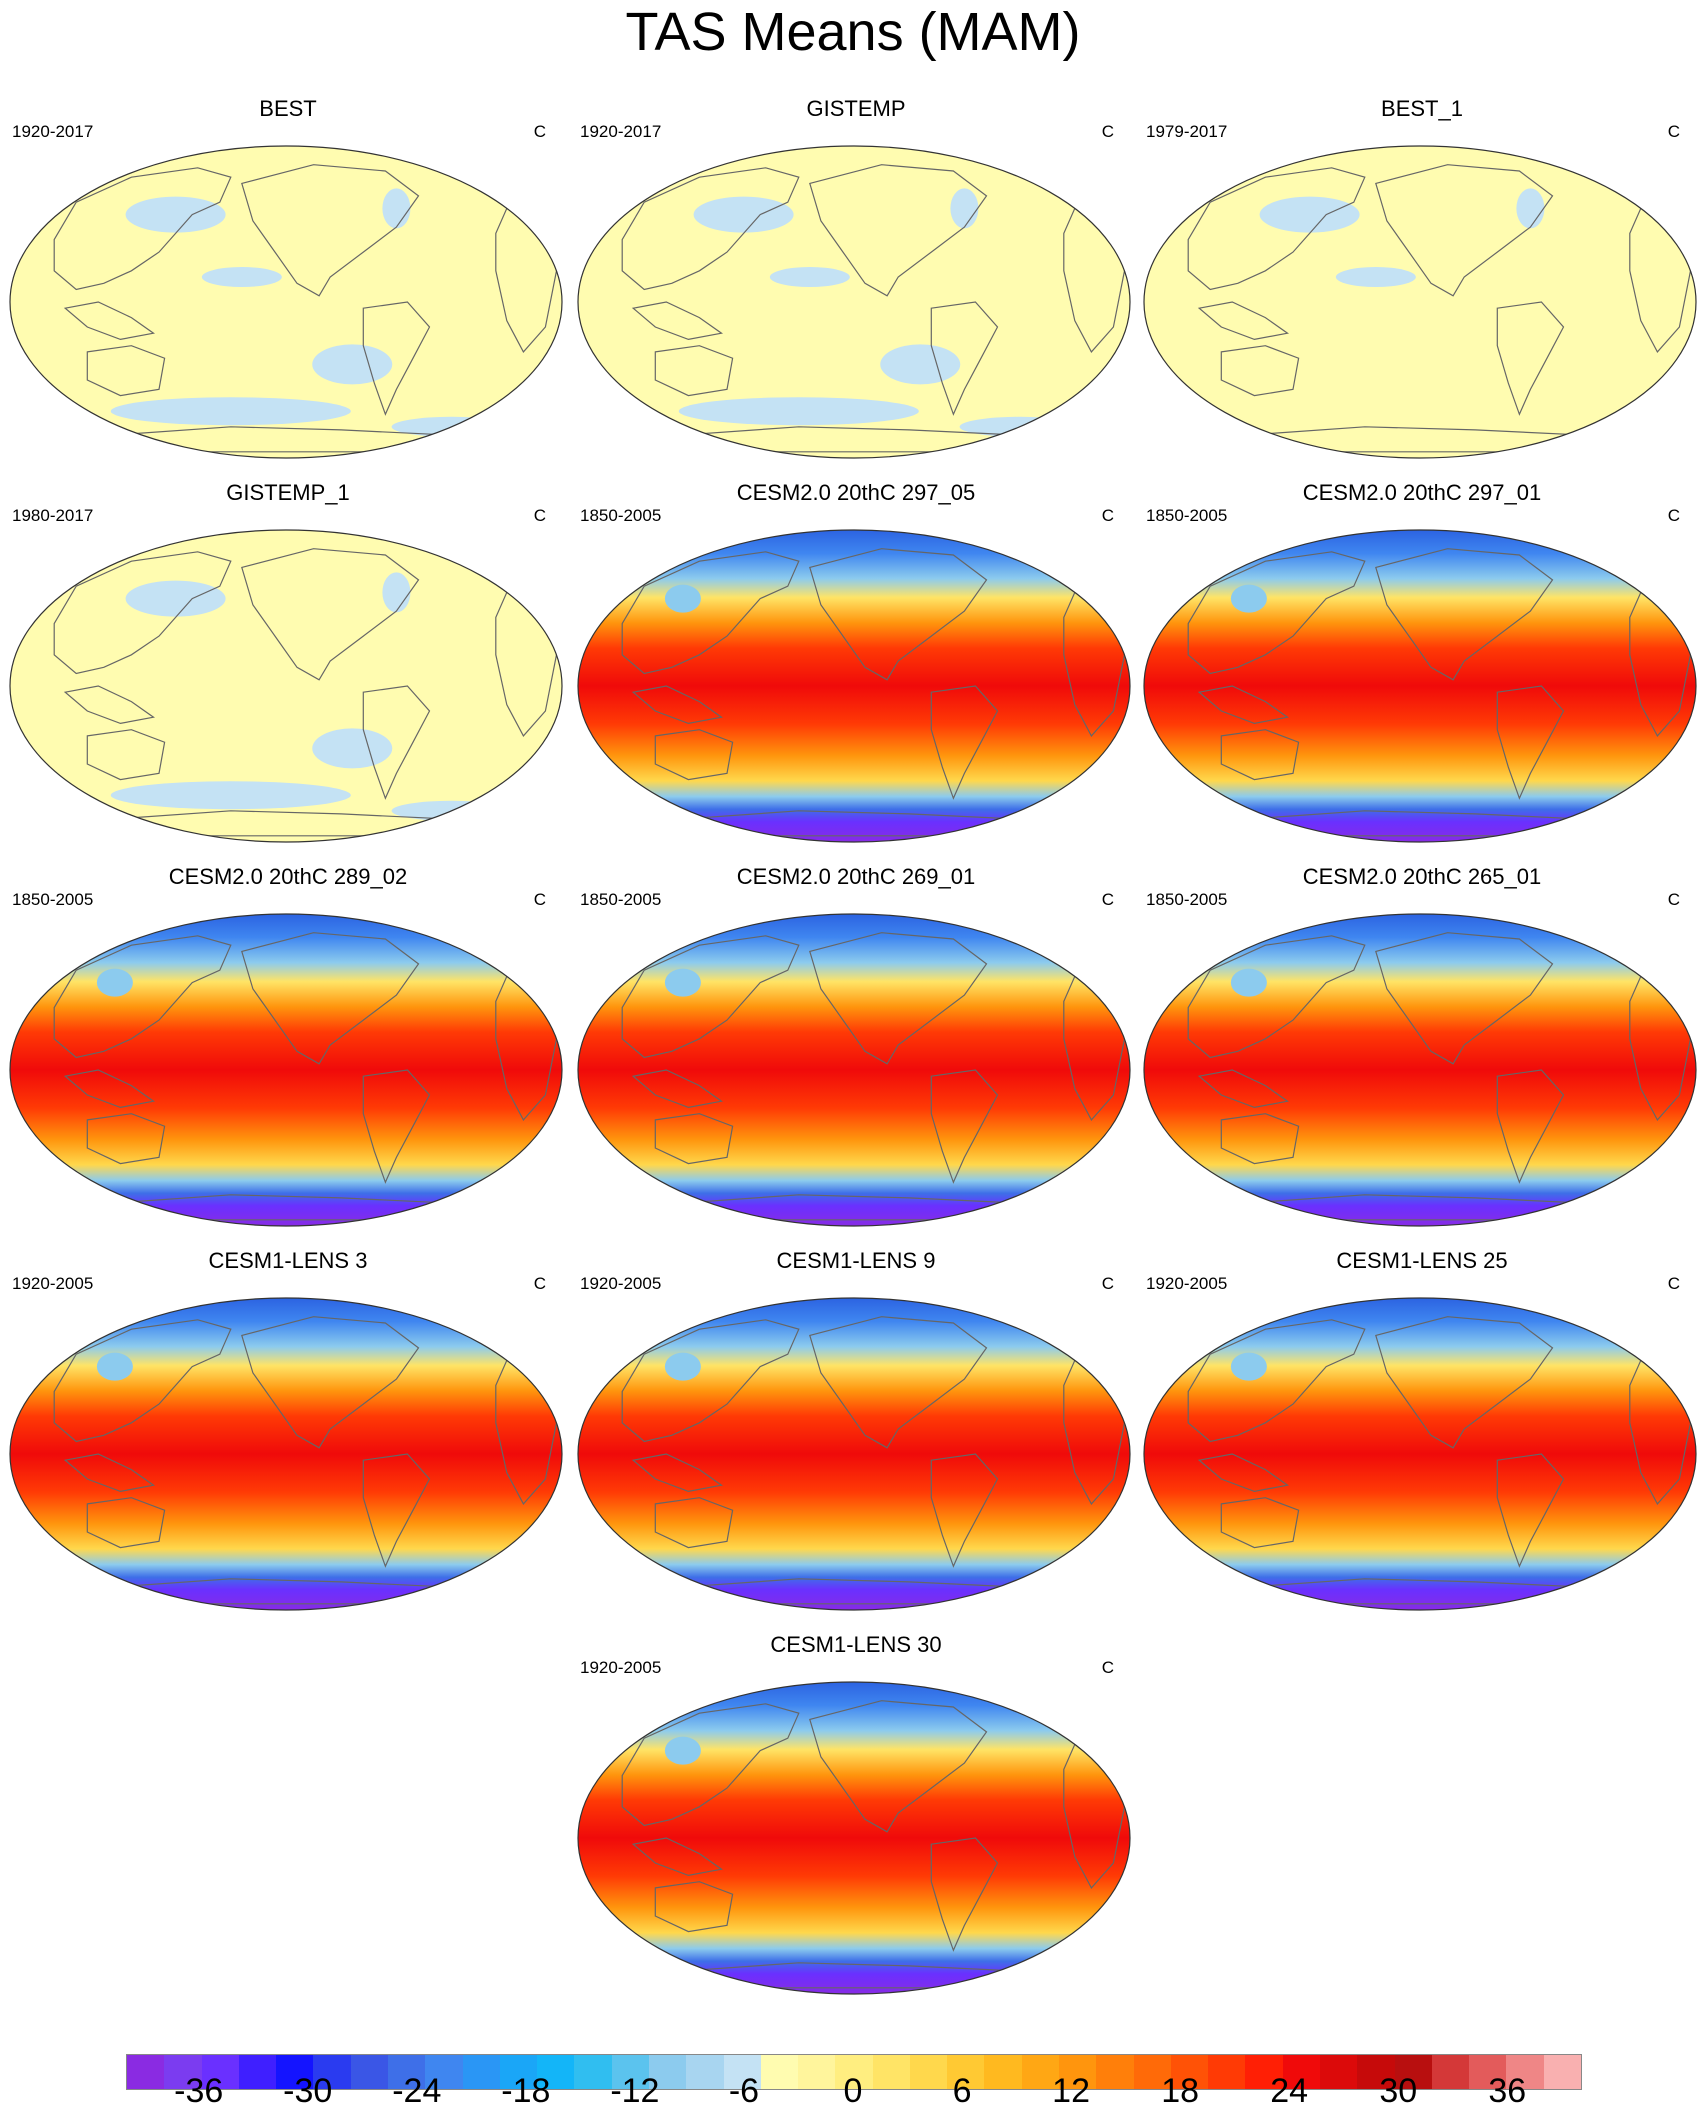 The image size is (1706, 2112). What do you see at coordinates (288, 876) in the screenshot?
I see `panel-title: CESM2.0 20thC 289_02` at bounding box center [288, 876].